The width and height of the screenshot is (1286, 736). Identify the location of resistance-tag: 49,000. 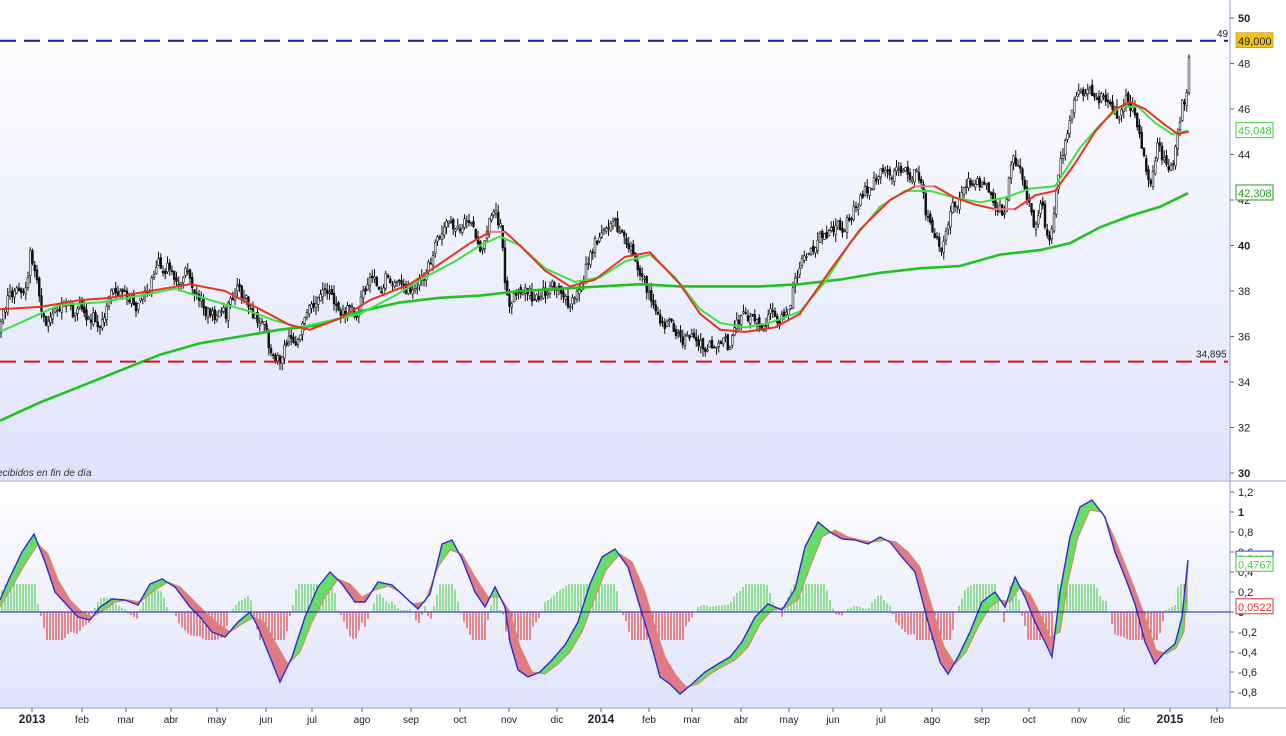
(1254, 40).